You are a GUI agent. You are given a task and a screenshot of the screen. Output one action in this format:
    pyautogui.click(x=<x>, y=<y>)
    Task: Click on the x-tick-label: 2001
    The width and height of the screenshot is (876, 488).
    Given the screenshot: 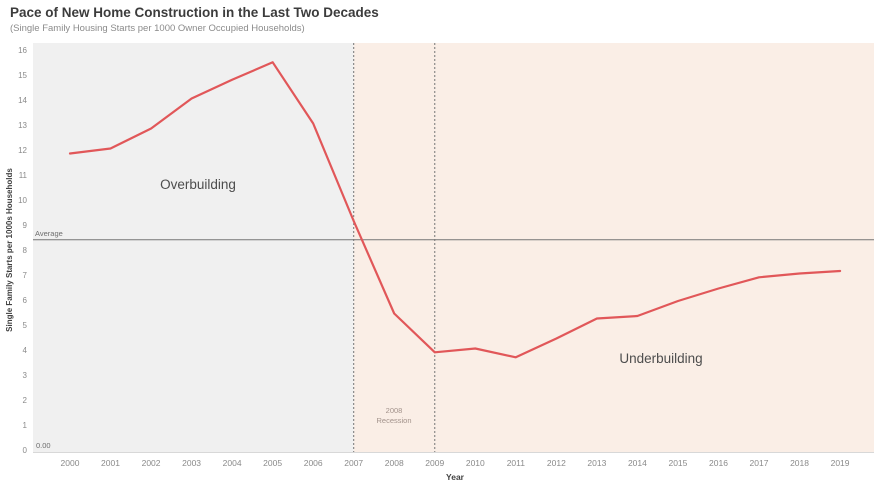 What is the action you would take?
    pyautogui.click(x=110, y=463)
    